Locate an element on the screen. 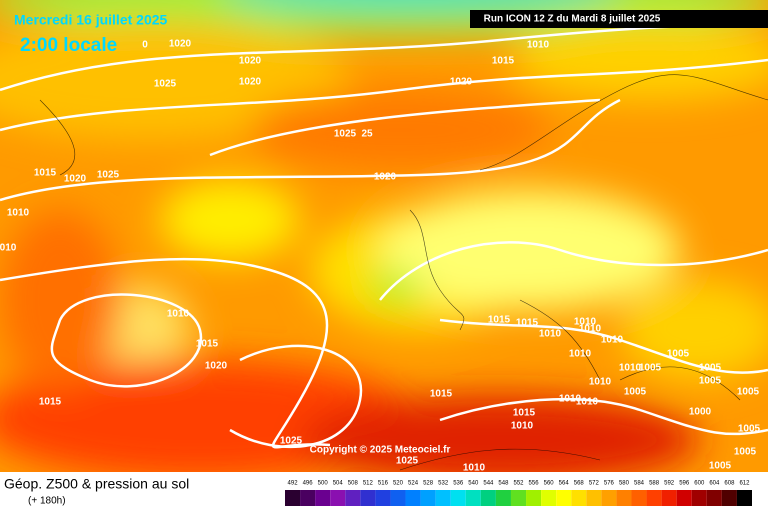 This screenshot has height=517, width=768. copyright: Copyright © 2025 Meteociel.fr is located at coordinates (380, 450).